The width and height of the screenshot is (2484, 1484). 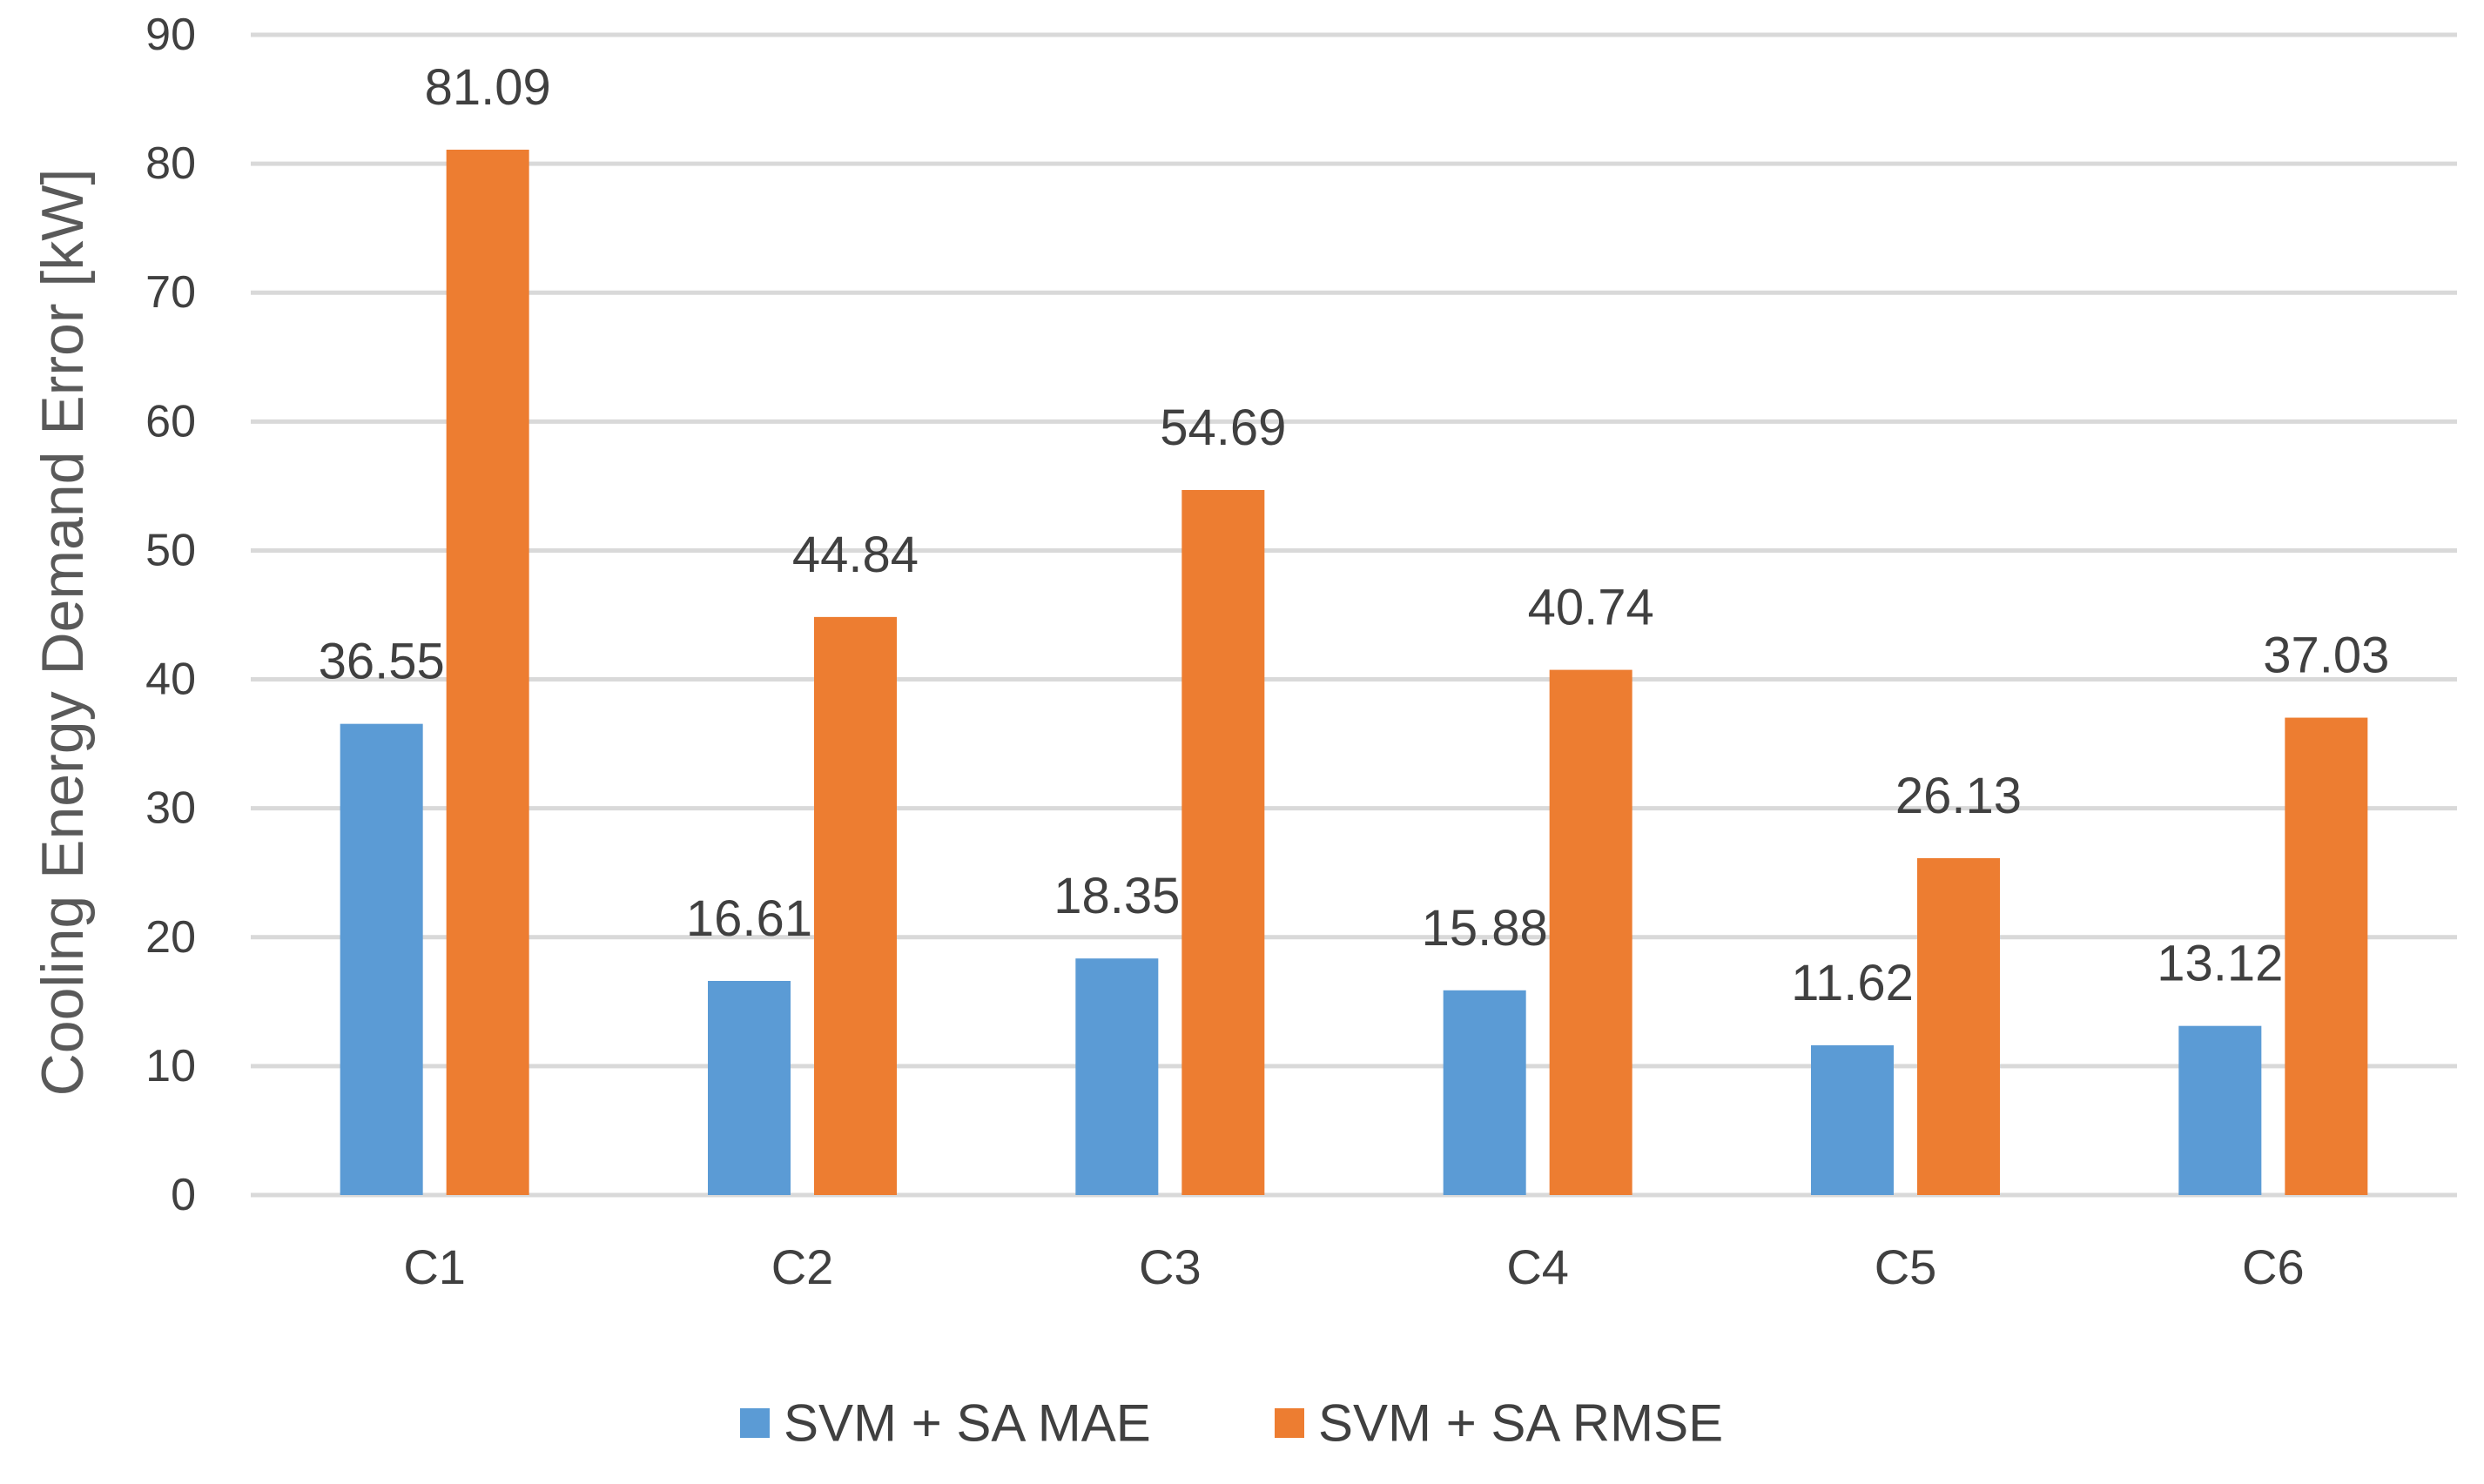 What do you see at coordinates (382, 662) in the screenshot?
I see `data-label-c1-mae: 36.55` at bounding box center [382, 662].